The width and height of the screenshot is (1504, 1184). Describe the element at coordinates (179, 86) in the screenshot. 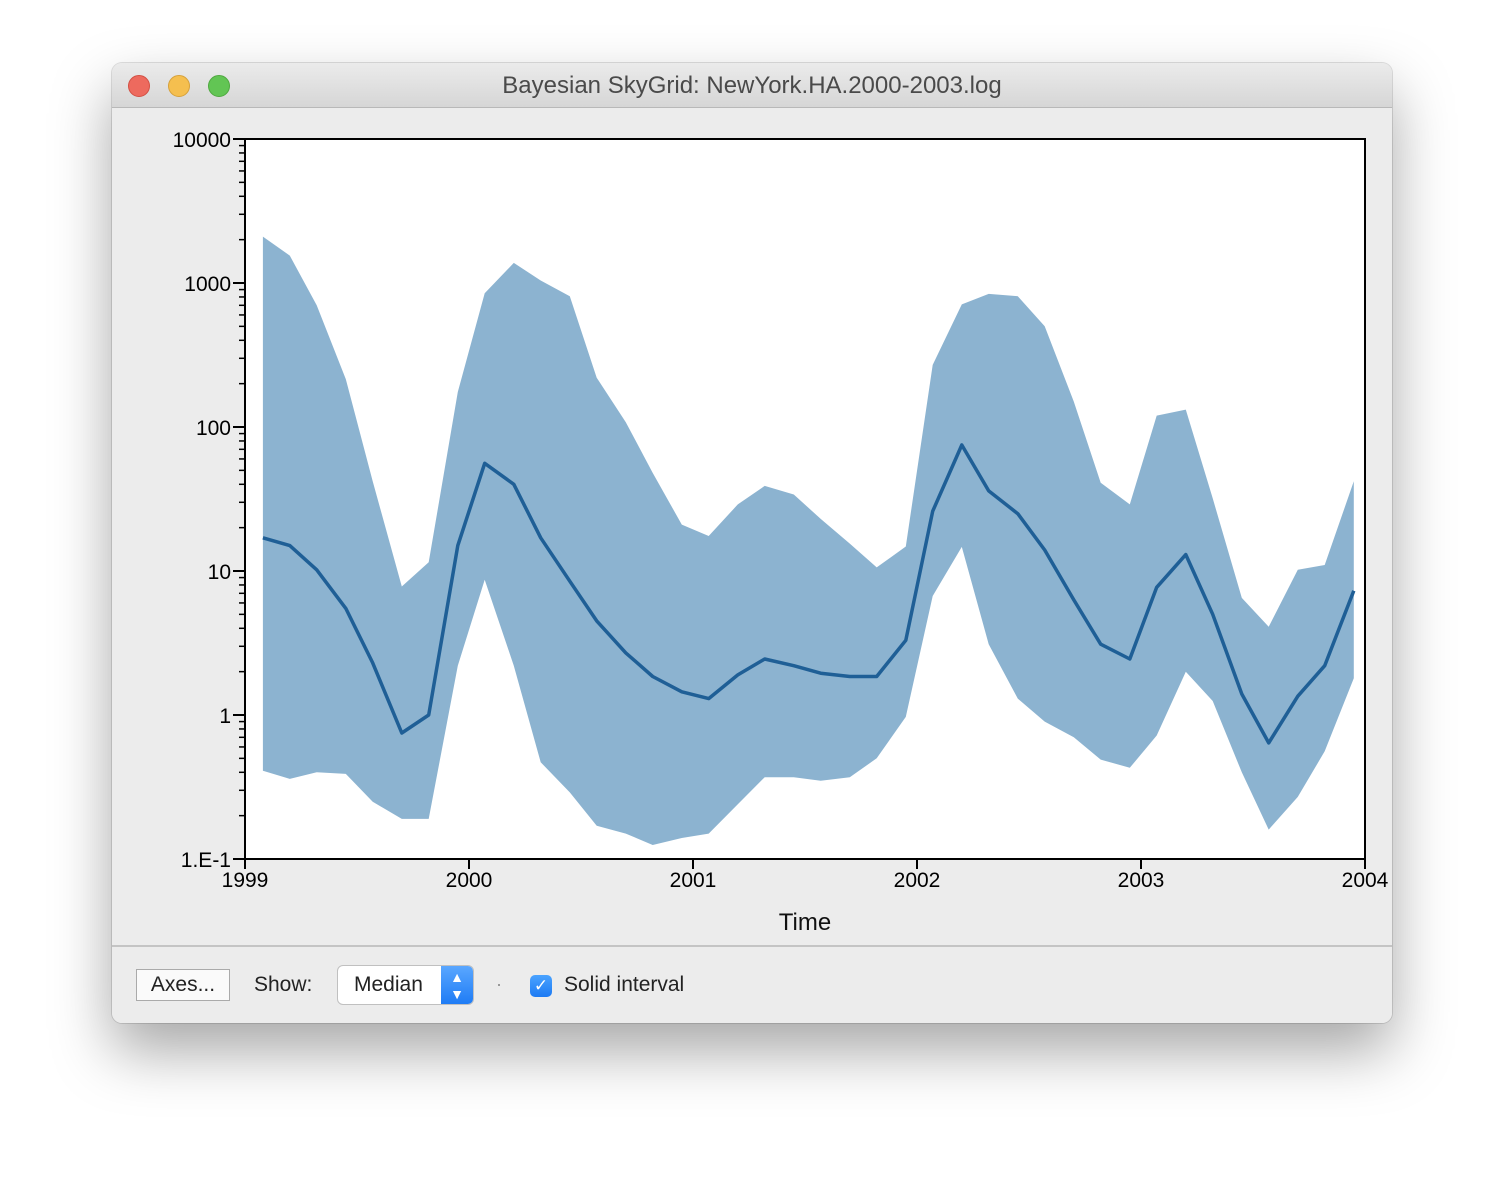

I see `minimize-window-icon` at that location.